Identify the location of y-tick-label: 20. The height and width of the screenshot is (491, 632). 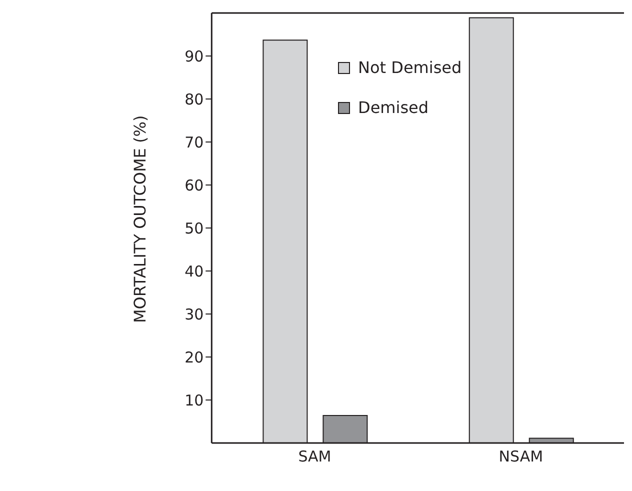
(194, 357).